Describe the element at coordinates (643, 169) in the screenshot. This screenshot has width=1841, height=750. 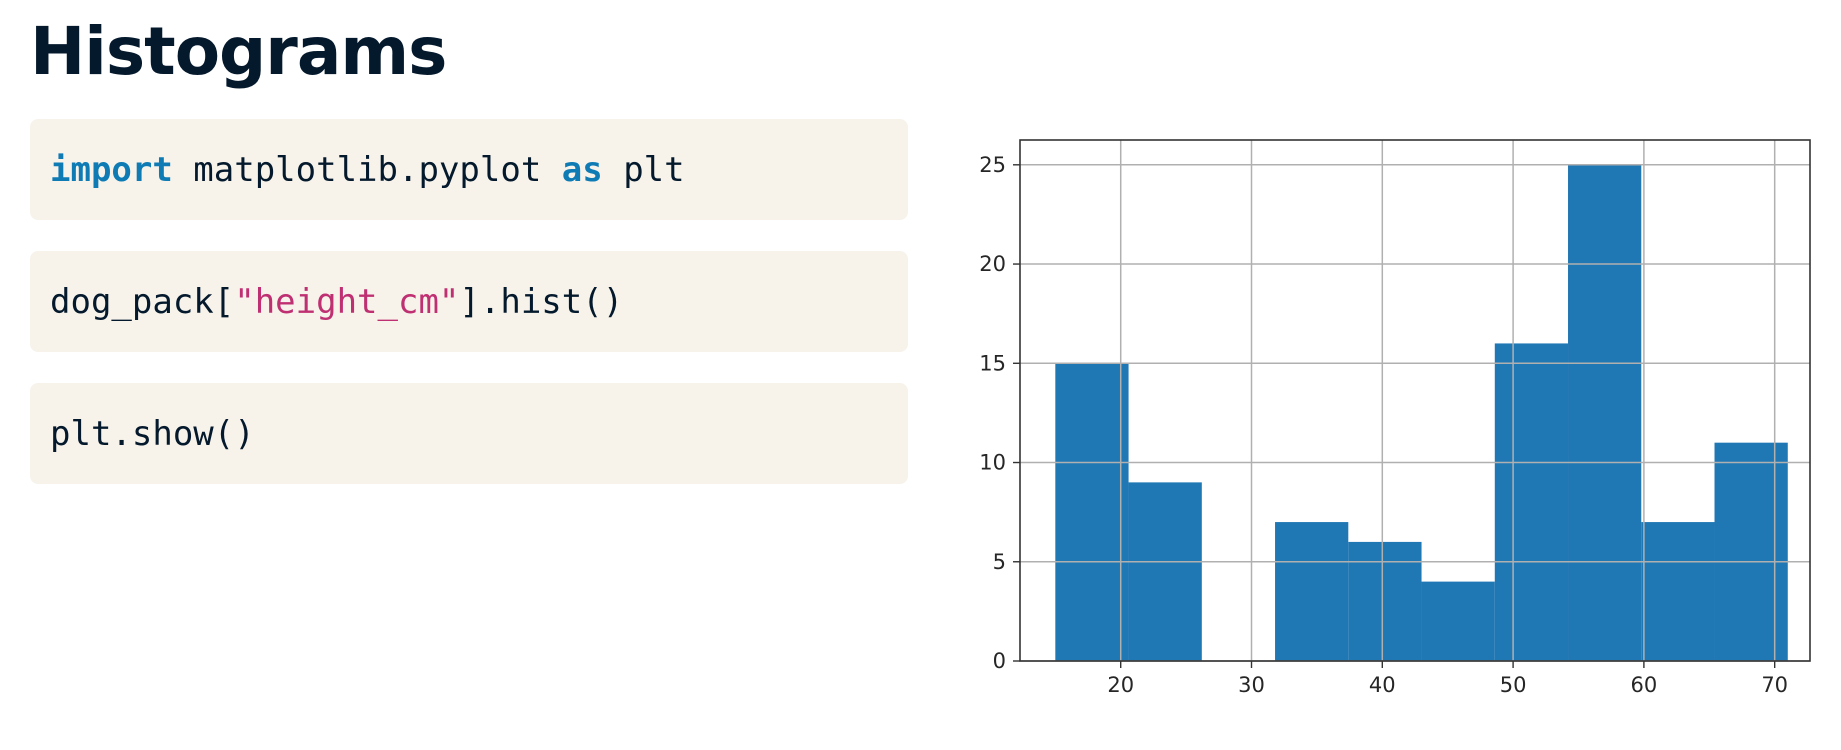
I see `module-alias: plt` at that location.